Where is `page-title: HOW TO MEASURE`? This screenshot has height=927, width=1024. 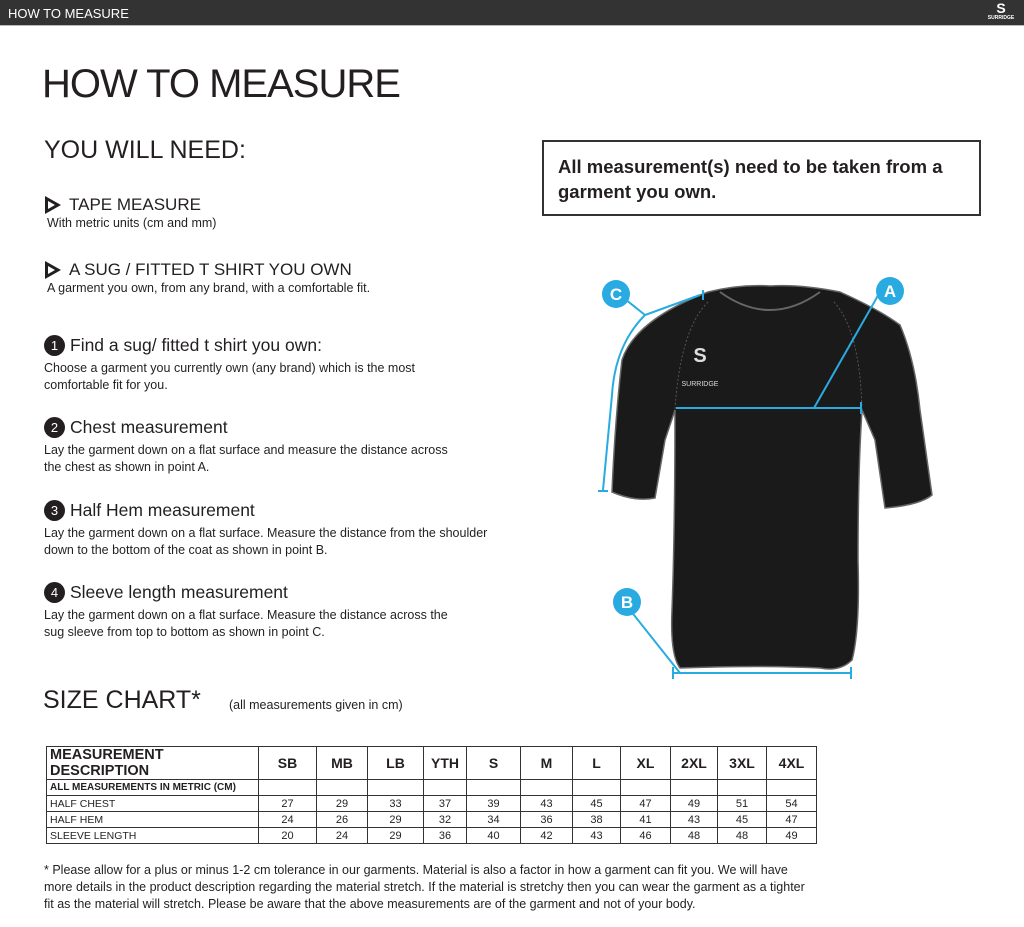
page-title: HOW TO MEASURE is located at coordinates (221, 84).